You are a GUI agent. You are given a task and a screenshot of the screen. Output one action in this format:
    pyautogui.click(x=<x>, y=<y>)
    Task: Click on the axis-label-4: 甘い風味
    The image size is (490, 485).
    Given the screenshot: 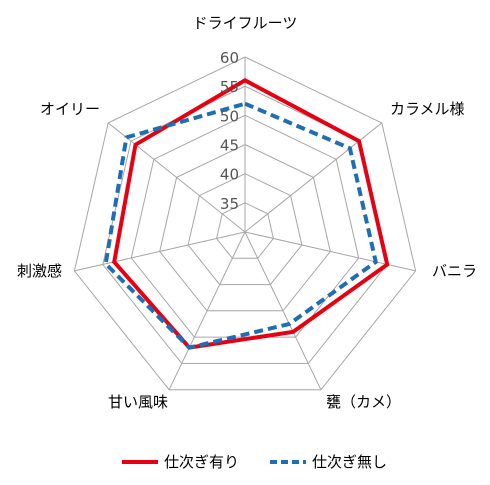 What is the action you would take?
    pyautogui.click(x=138, y=402)
    